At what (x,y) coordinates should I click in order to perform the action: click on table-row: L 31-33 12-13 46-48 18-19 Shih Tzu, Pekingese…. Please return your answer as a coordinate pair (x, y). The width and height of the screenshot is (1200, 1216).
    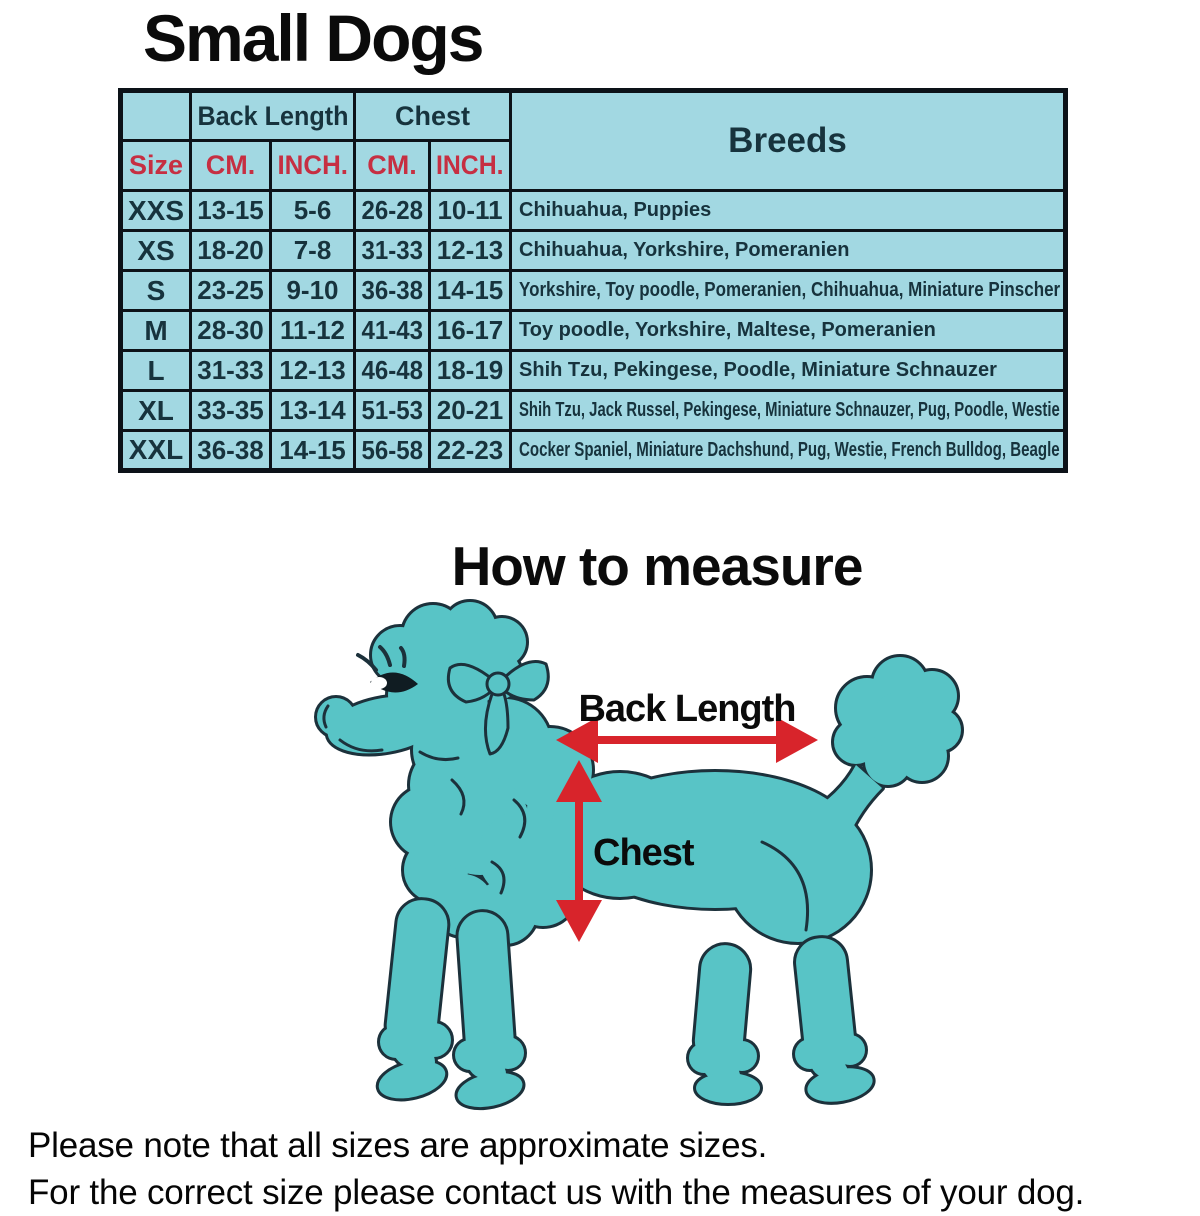
    Looking at the image, I should click on (593, 370).